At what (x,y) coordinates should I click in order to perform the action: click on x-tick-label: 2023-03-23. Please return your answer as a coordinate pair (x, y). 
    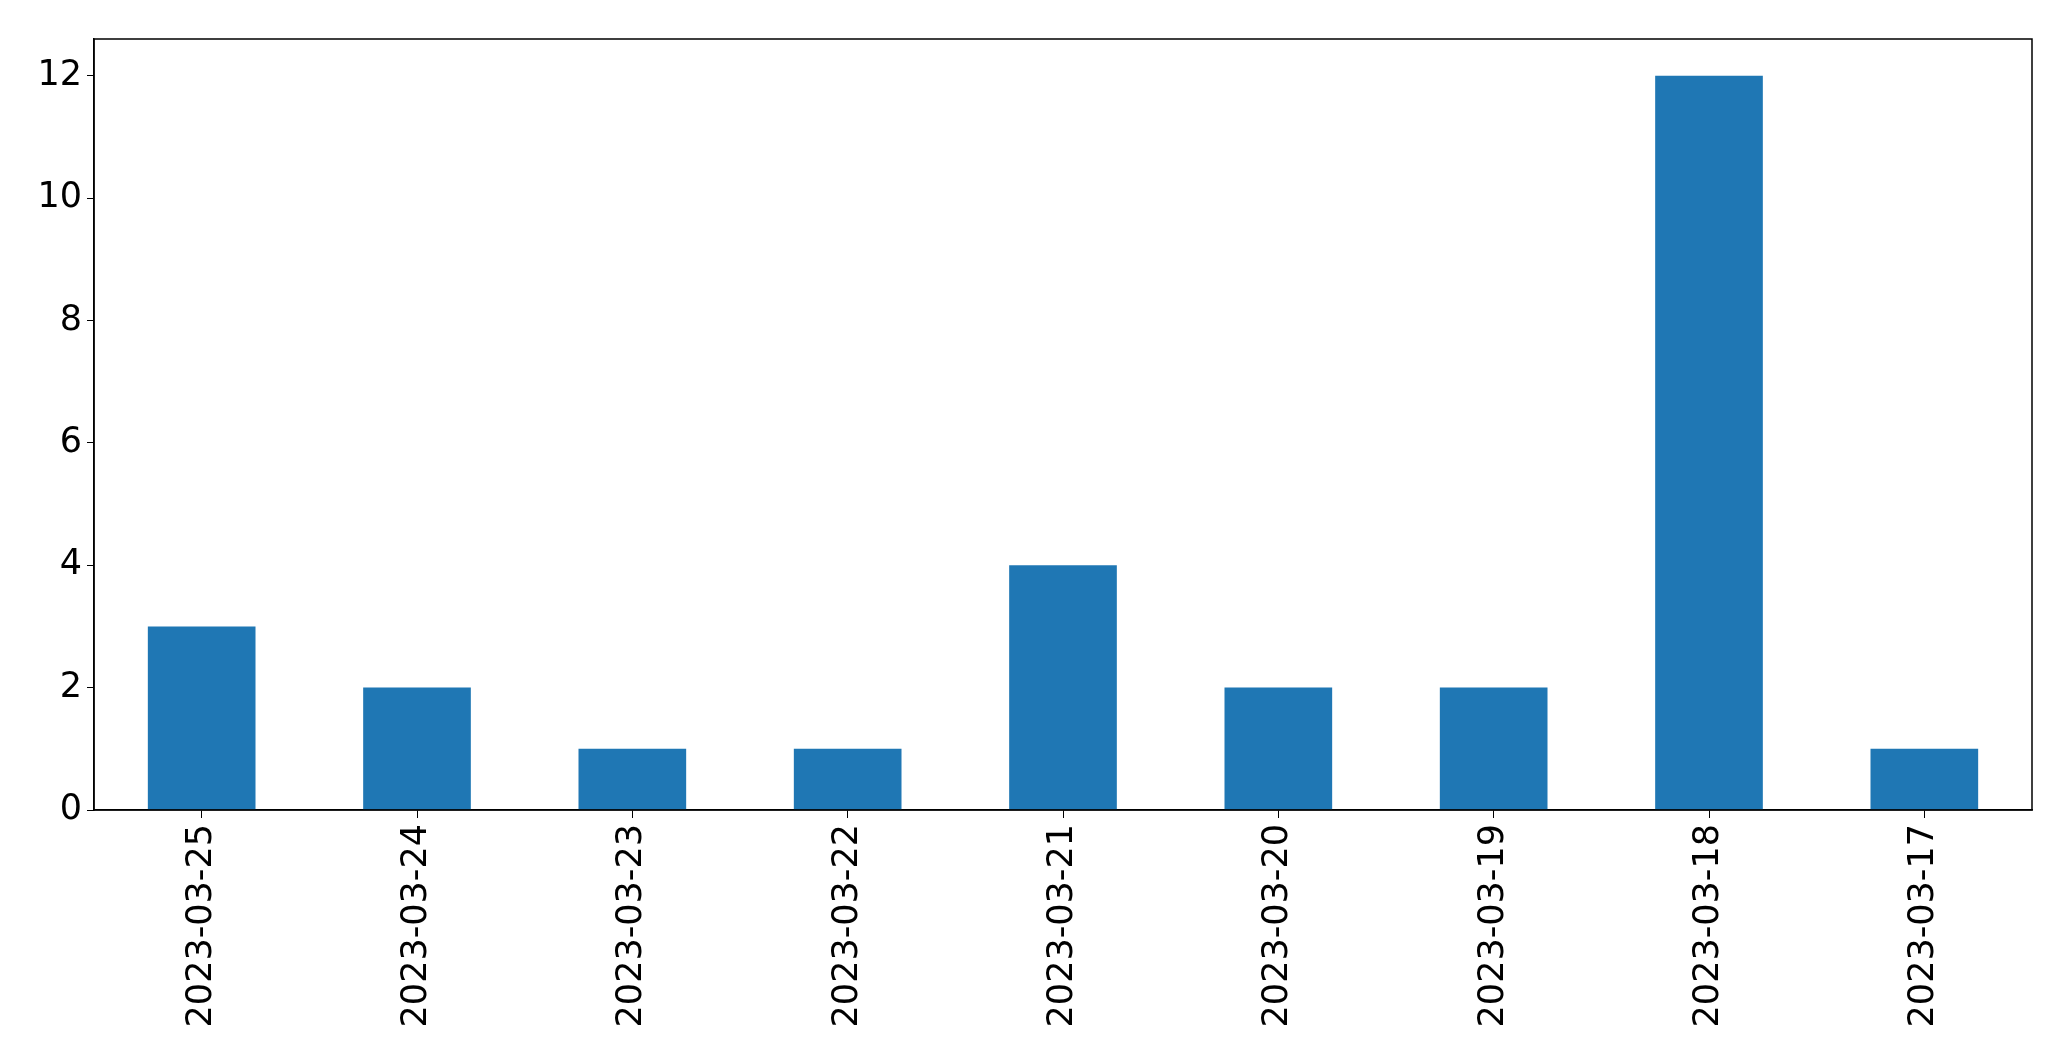
    Looking at the image, I should click on (629, 926).